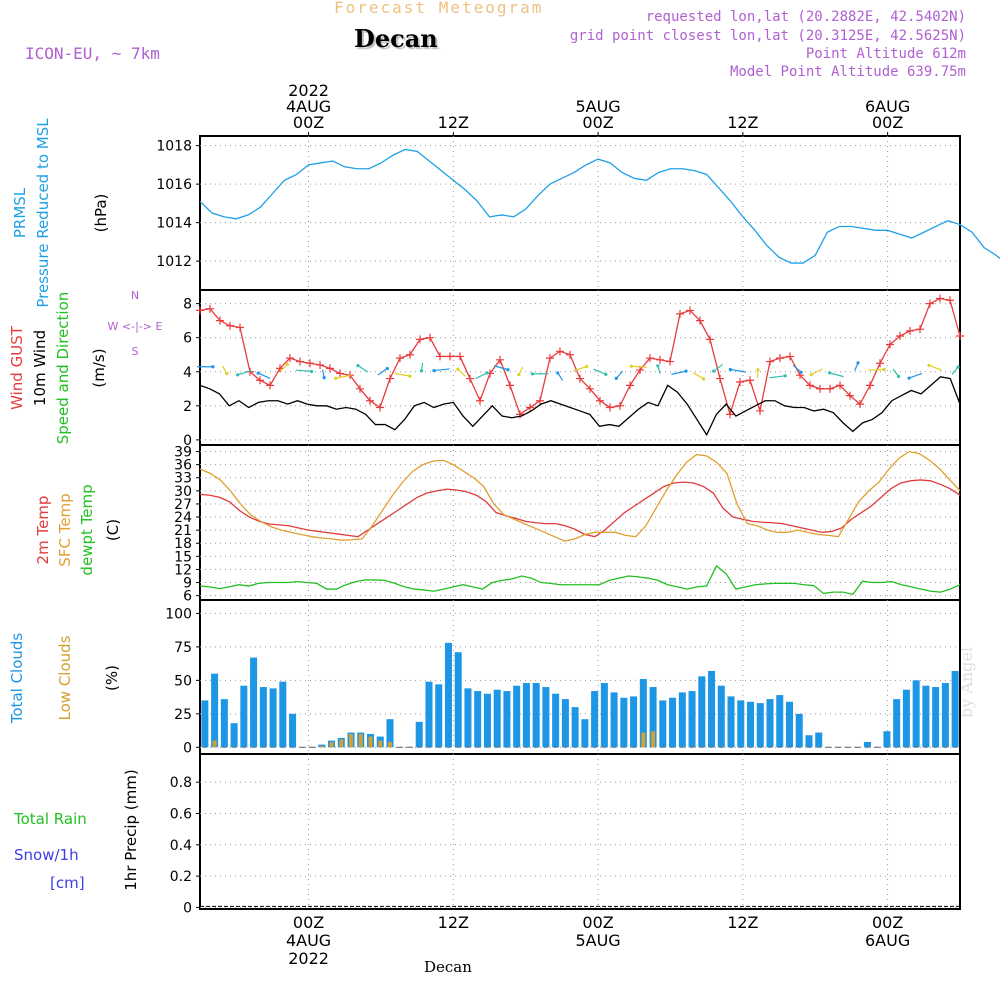  Describe the element at coordinates (131, 829) in the screenshot. I see `precip-unit: 1hr Precip (mm)` at that location.